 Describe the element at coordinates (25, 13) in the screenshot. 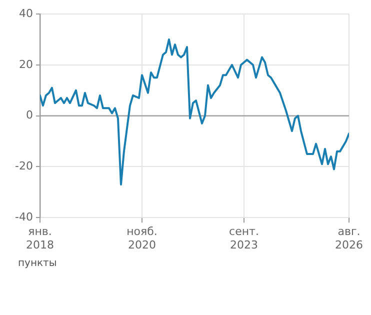

I see `y-tick-label: 40` at that location.